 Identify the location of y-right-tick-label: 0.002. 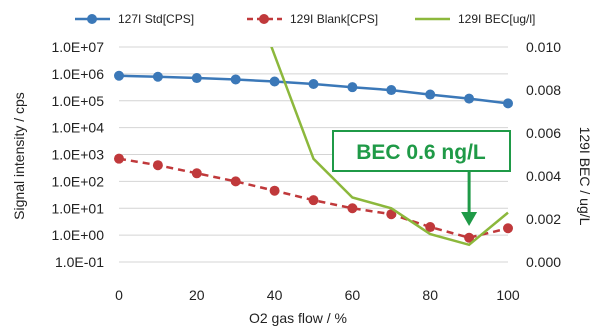
(543, 219).